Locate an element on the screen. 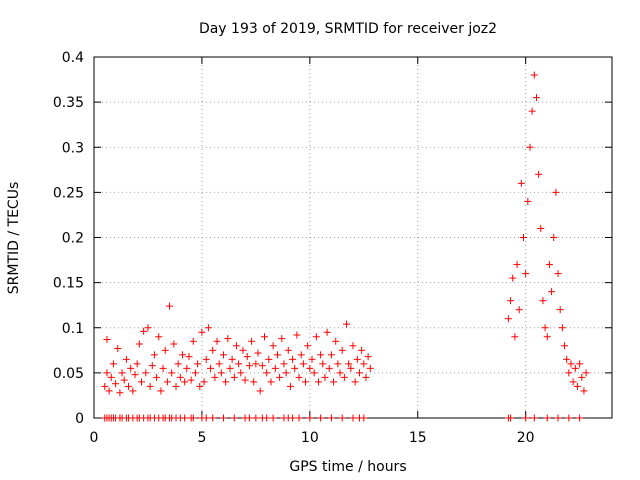 The height and width of the screenshot is (480, 640). x-tick-label: 20 is located at coordinates (526, 438).